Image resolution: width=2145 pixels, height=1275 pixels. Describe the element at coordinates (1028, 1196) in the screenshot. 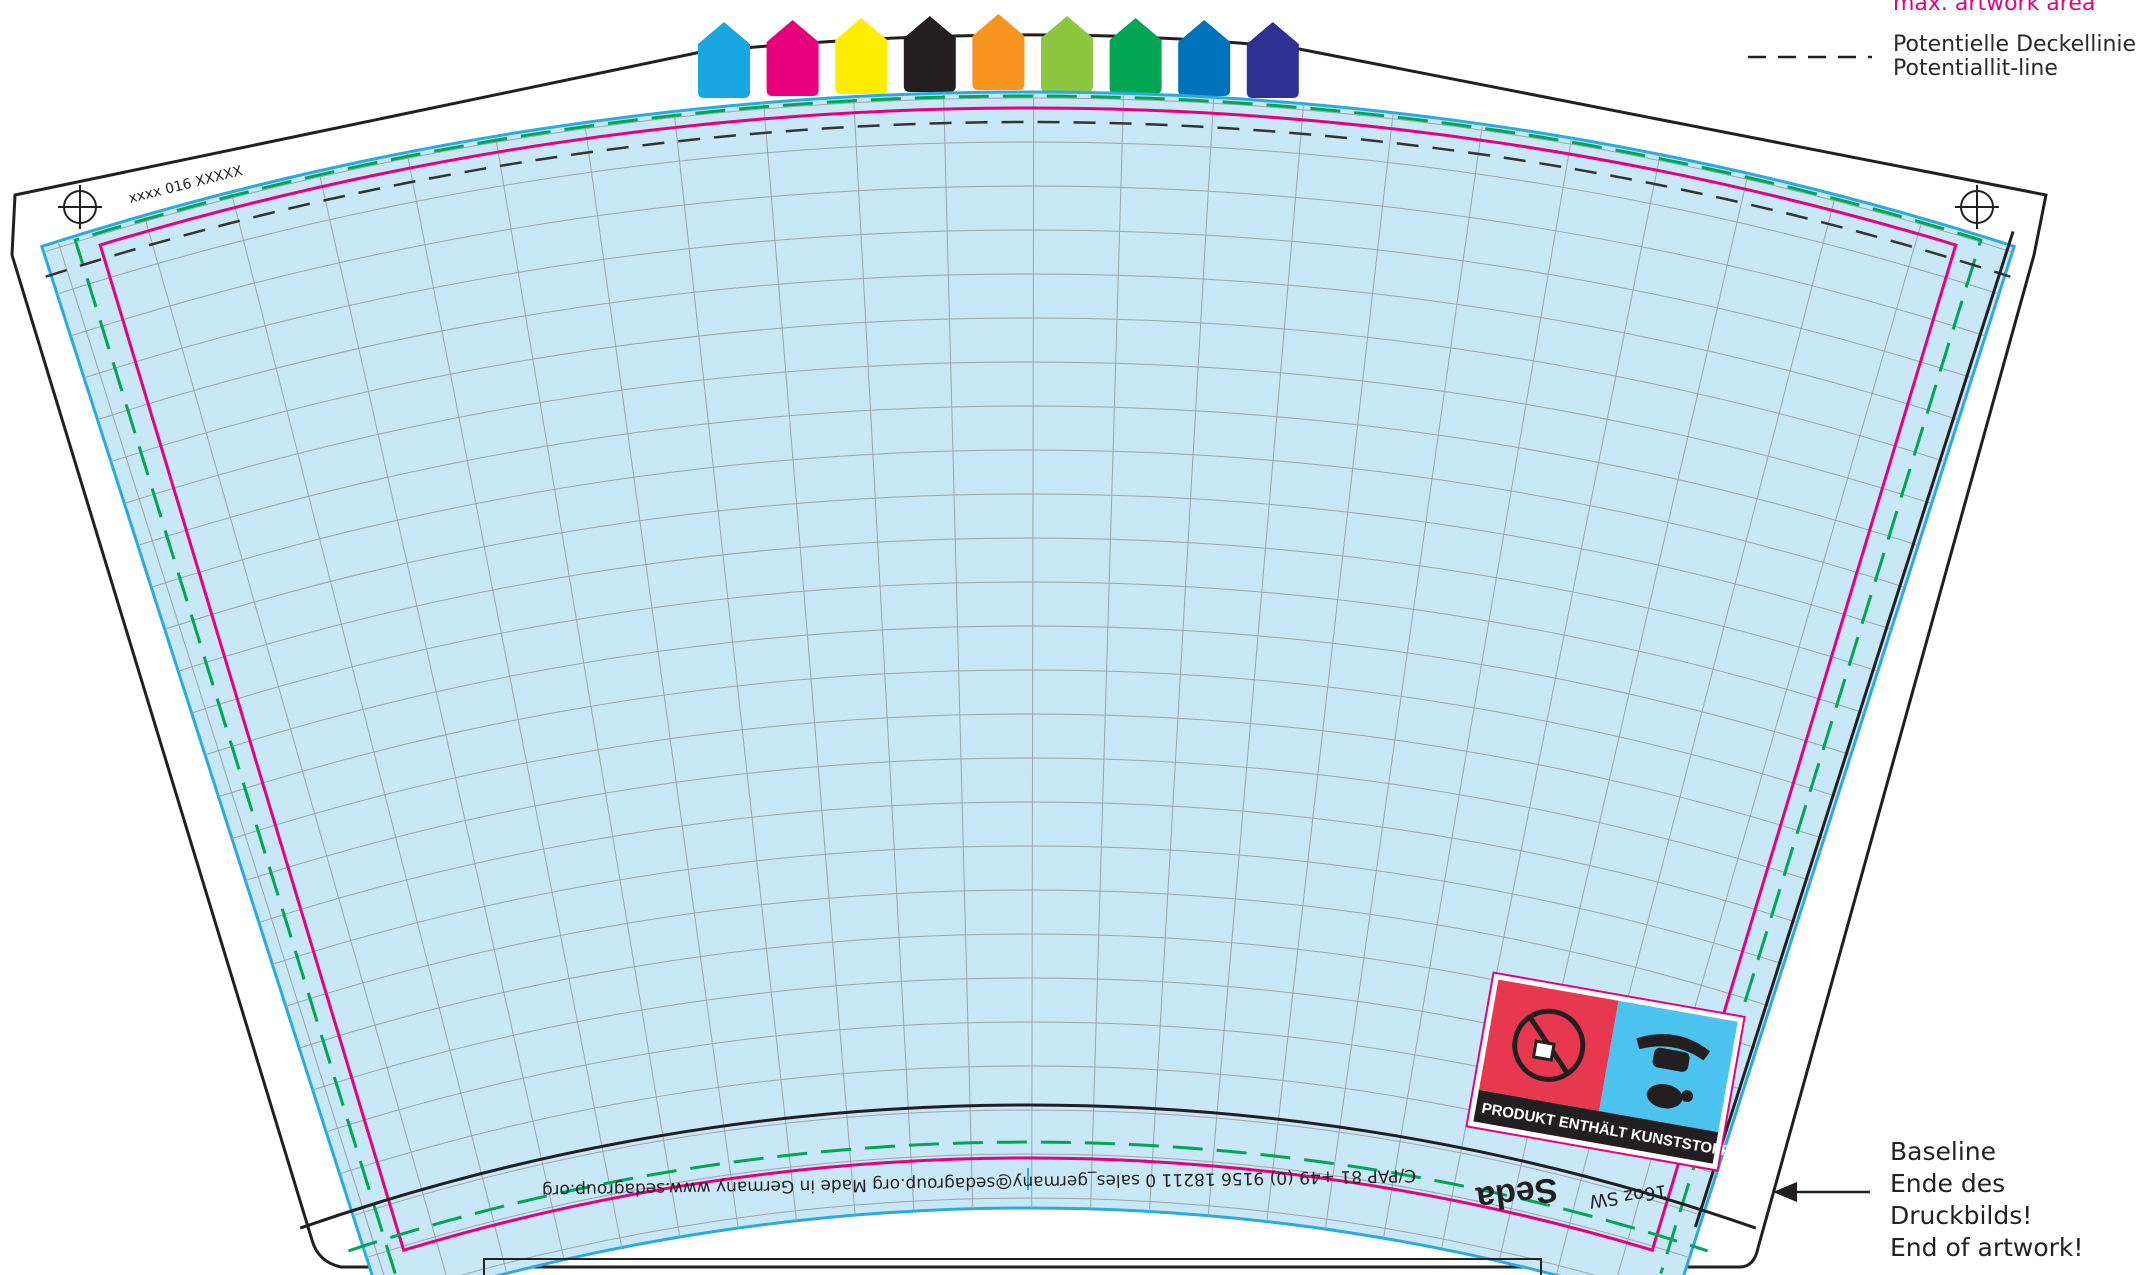

I see `bottom-safe-line` at that location.